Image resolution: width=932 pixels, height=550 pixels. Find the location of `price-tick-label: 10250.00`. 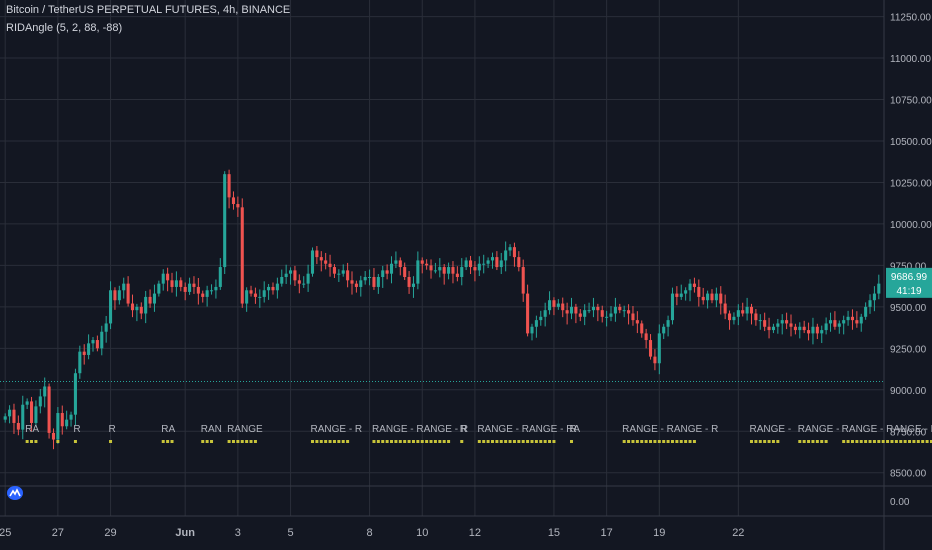

price-tick-label: 10250.00 is located at coordinates (911, 183).